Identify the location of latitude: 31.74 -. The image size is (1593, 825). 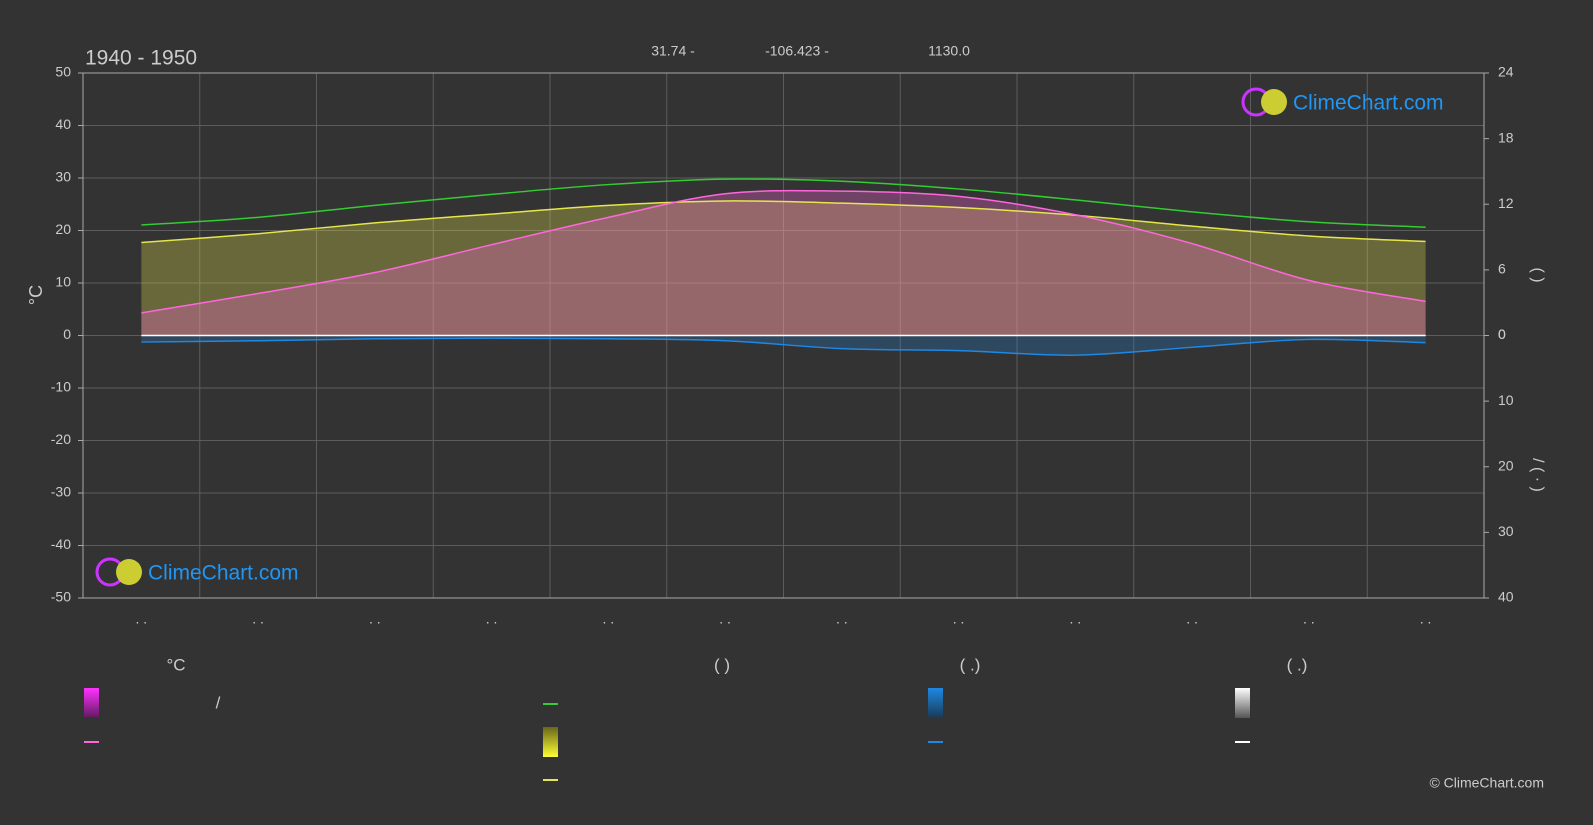
(673, 51).